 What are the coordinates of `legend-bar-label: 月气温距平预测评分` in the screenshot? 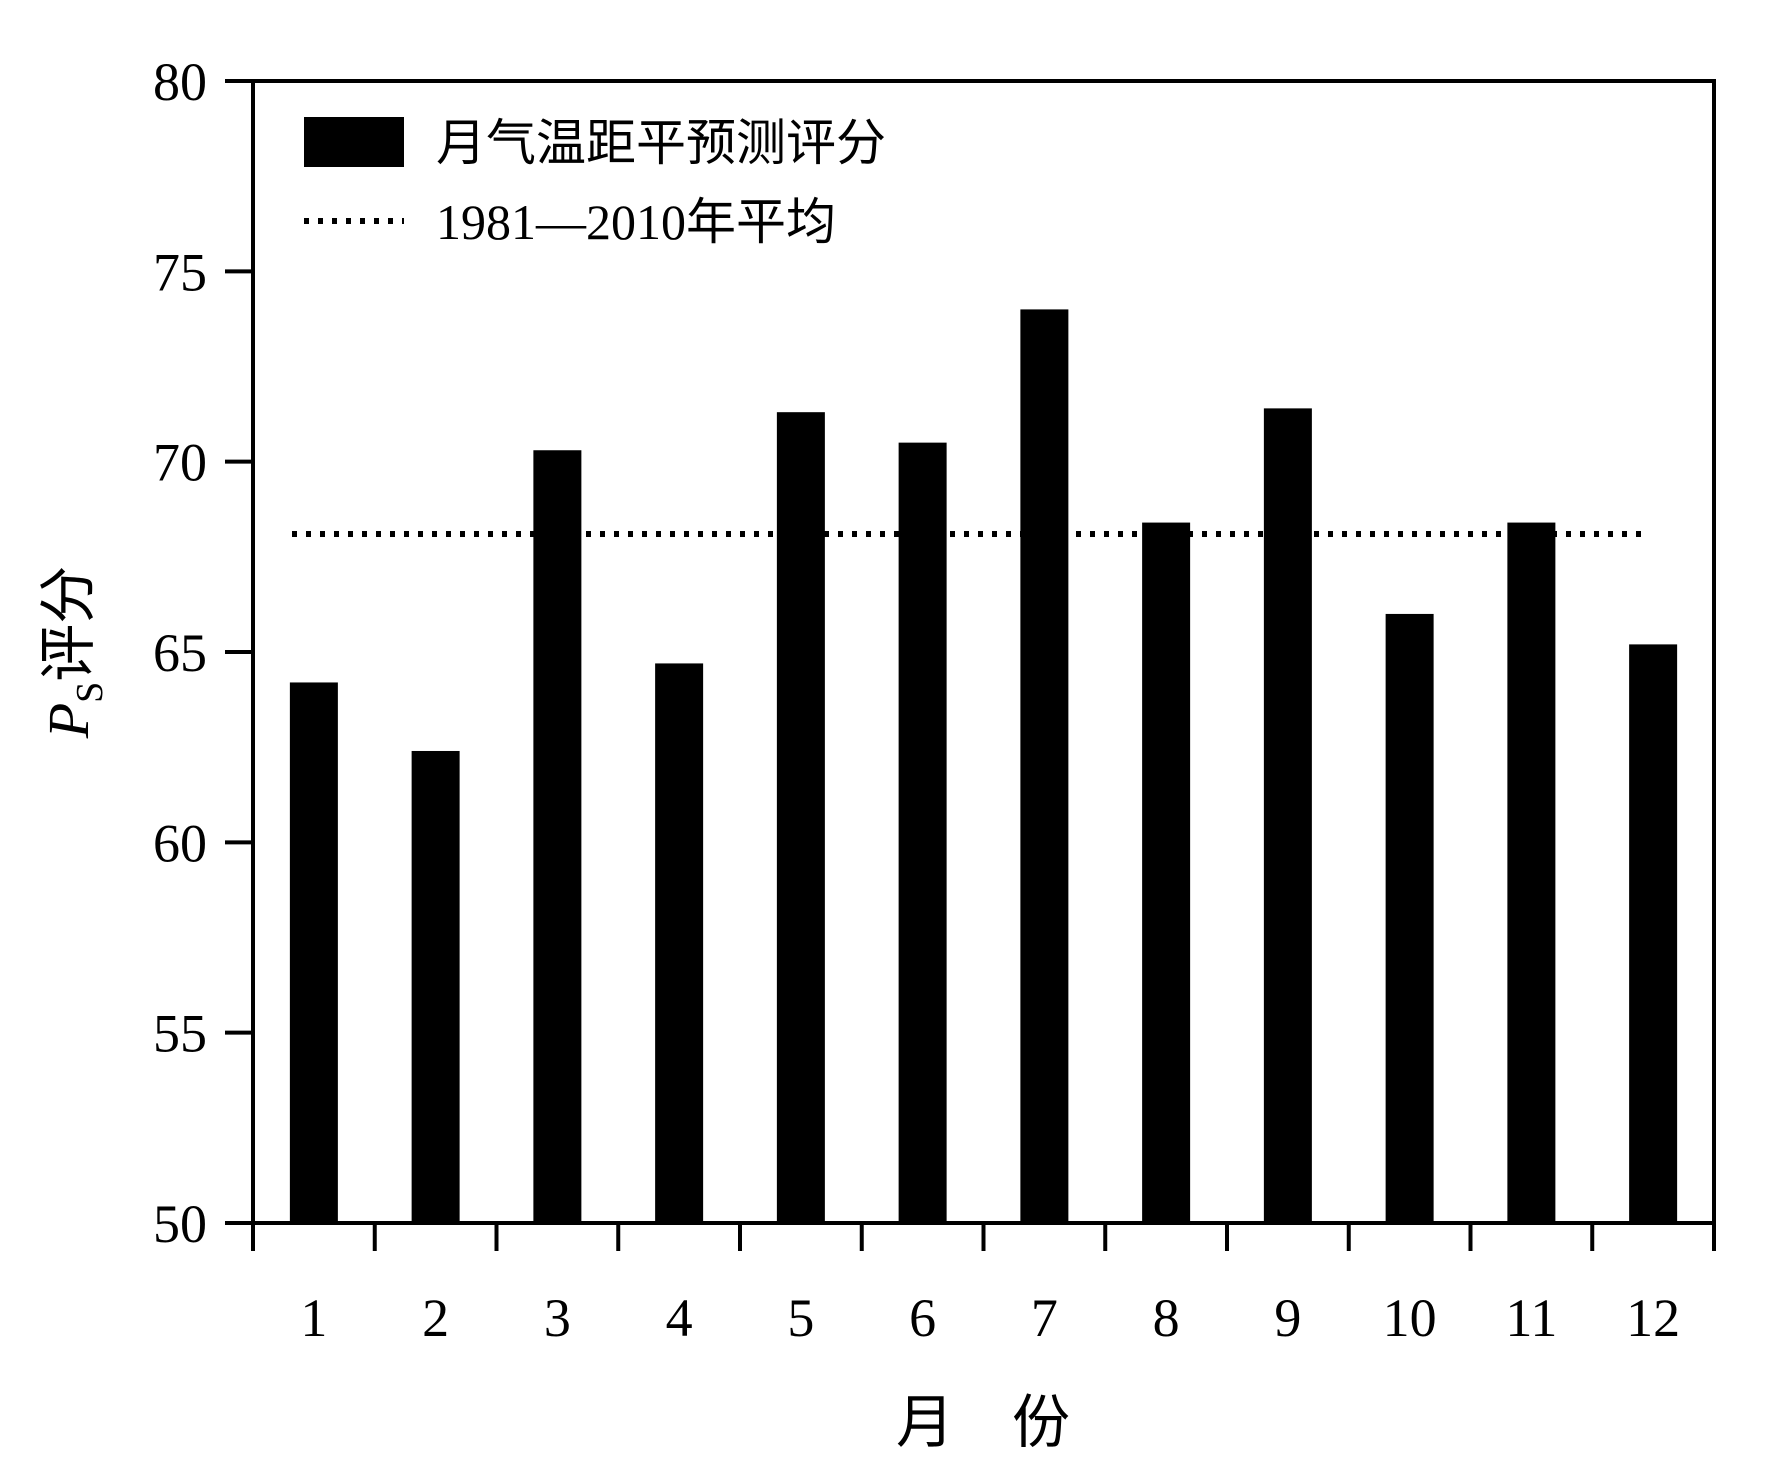 It's located at (661, 143).